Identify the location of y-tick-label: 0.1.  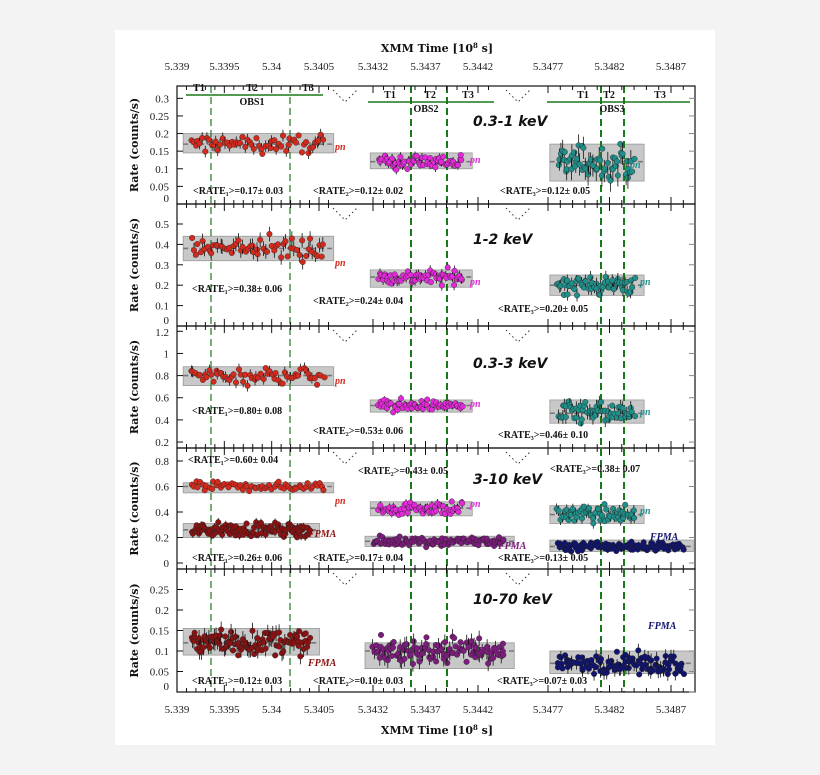
(162, 652).